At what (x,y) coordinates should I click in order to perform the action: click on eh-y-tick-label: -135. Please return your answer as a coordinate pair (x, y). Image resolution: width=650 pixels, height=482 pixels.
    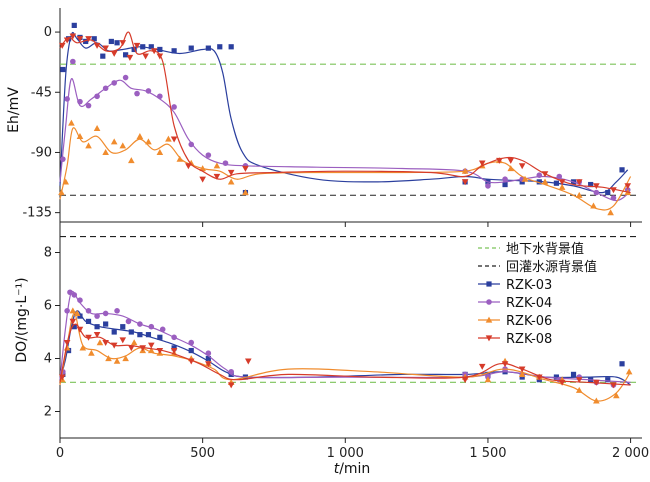
    Looking at the image, I should click on (37, 213).